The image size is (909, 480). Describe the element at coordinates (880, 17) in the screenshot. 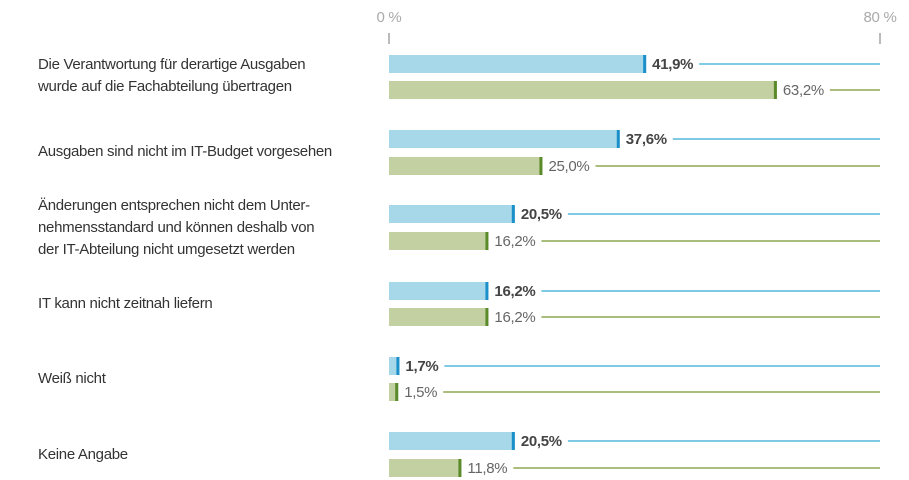

I see `x-tick-label: 80 %` at that location.